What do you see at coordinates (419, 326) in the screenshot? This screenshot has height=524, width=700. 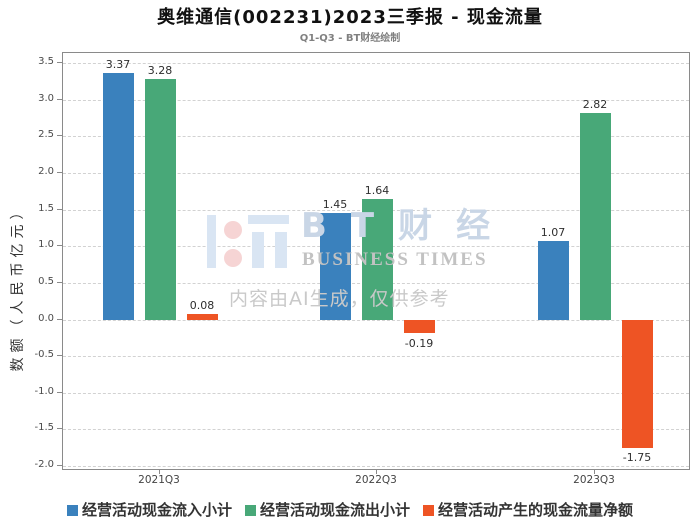 I see `bar-2022Q3-s2` at bounding box center [419, 326].